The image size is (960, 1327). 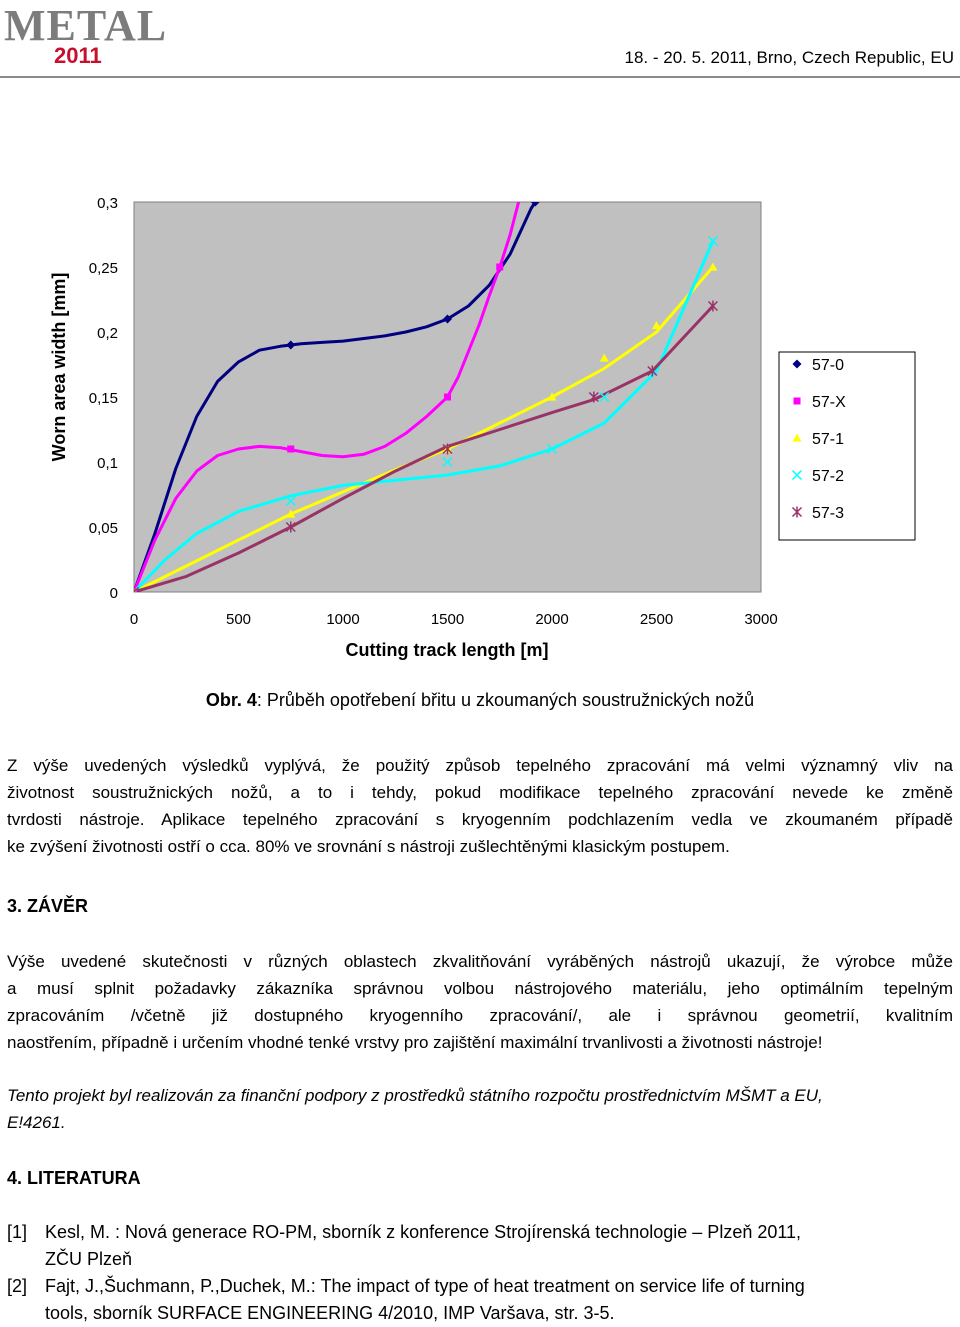 What do you see at coordinates (447, 650) in the screenshot?
I see `x-axis-label: Cutting track length [m]` at bounding box center [447, 650].